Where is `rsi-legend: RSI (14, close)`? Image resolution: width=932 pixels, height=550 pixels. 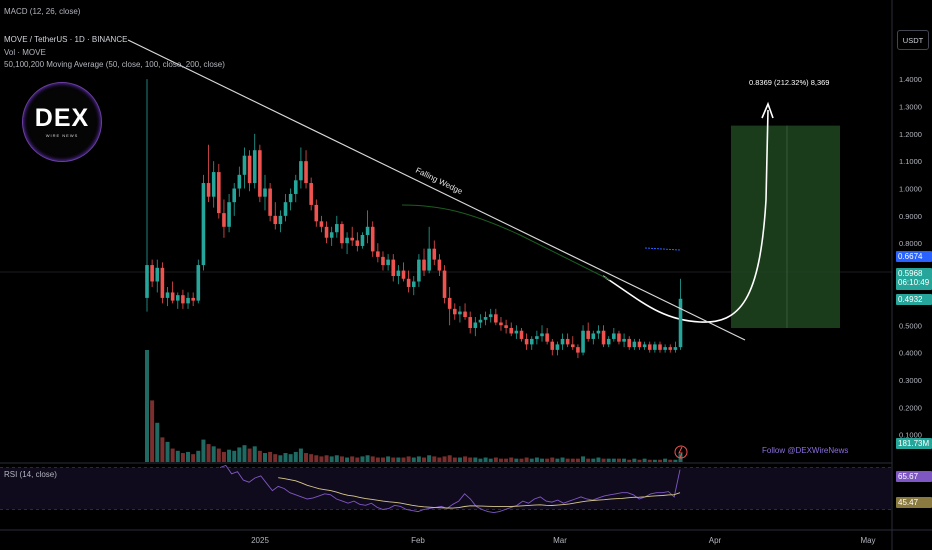 rsi-legend: RSI (14, close) is located at coordinates (30, 474).